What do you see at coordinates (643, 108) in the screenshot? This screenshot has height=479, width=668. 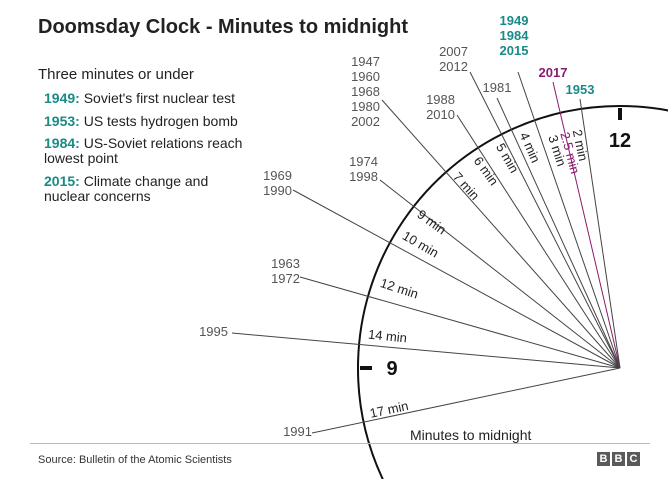 I see `clock-arc-right` at bounding box center [643, 108].